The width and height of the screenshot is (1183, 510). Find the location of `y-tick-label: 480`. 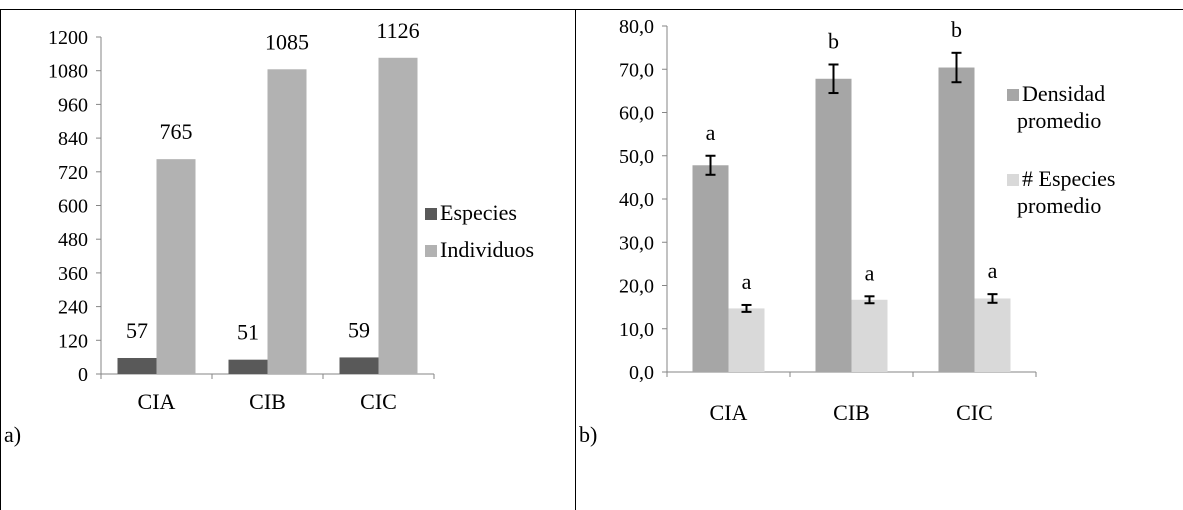

y-tick-label: 480 is located at coordinates (73, 240).